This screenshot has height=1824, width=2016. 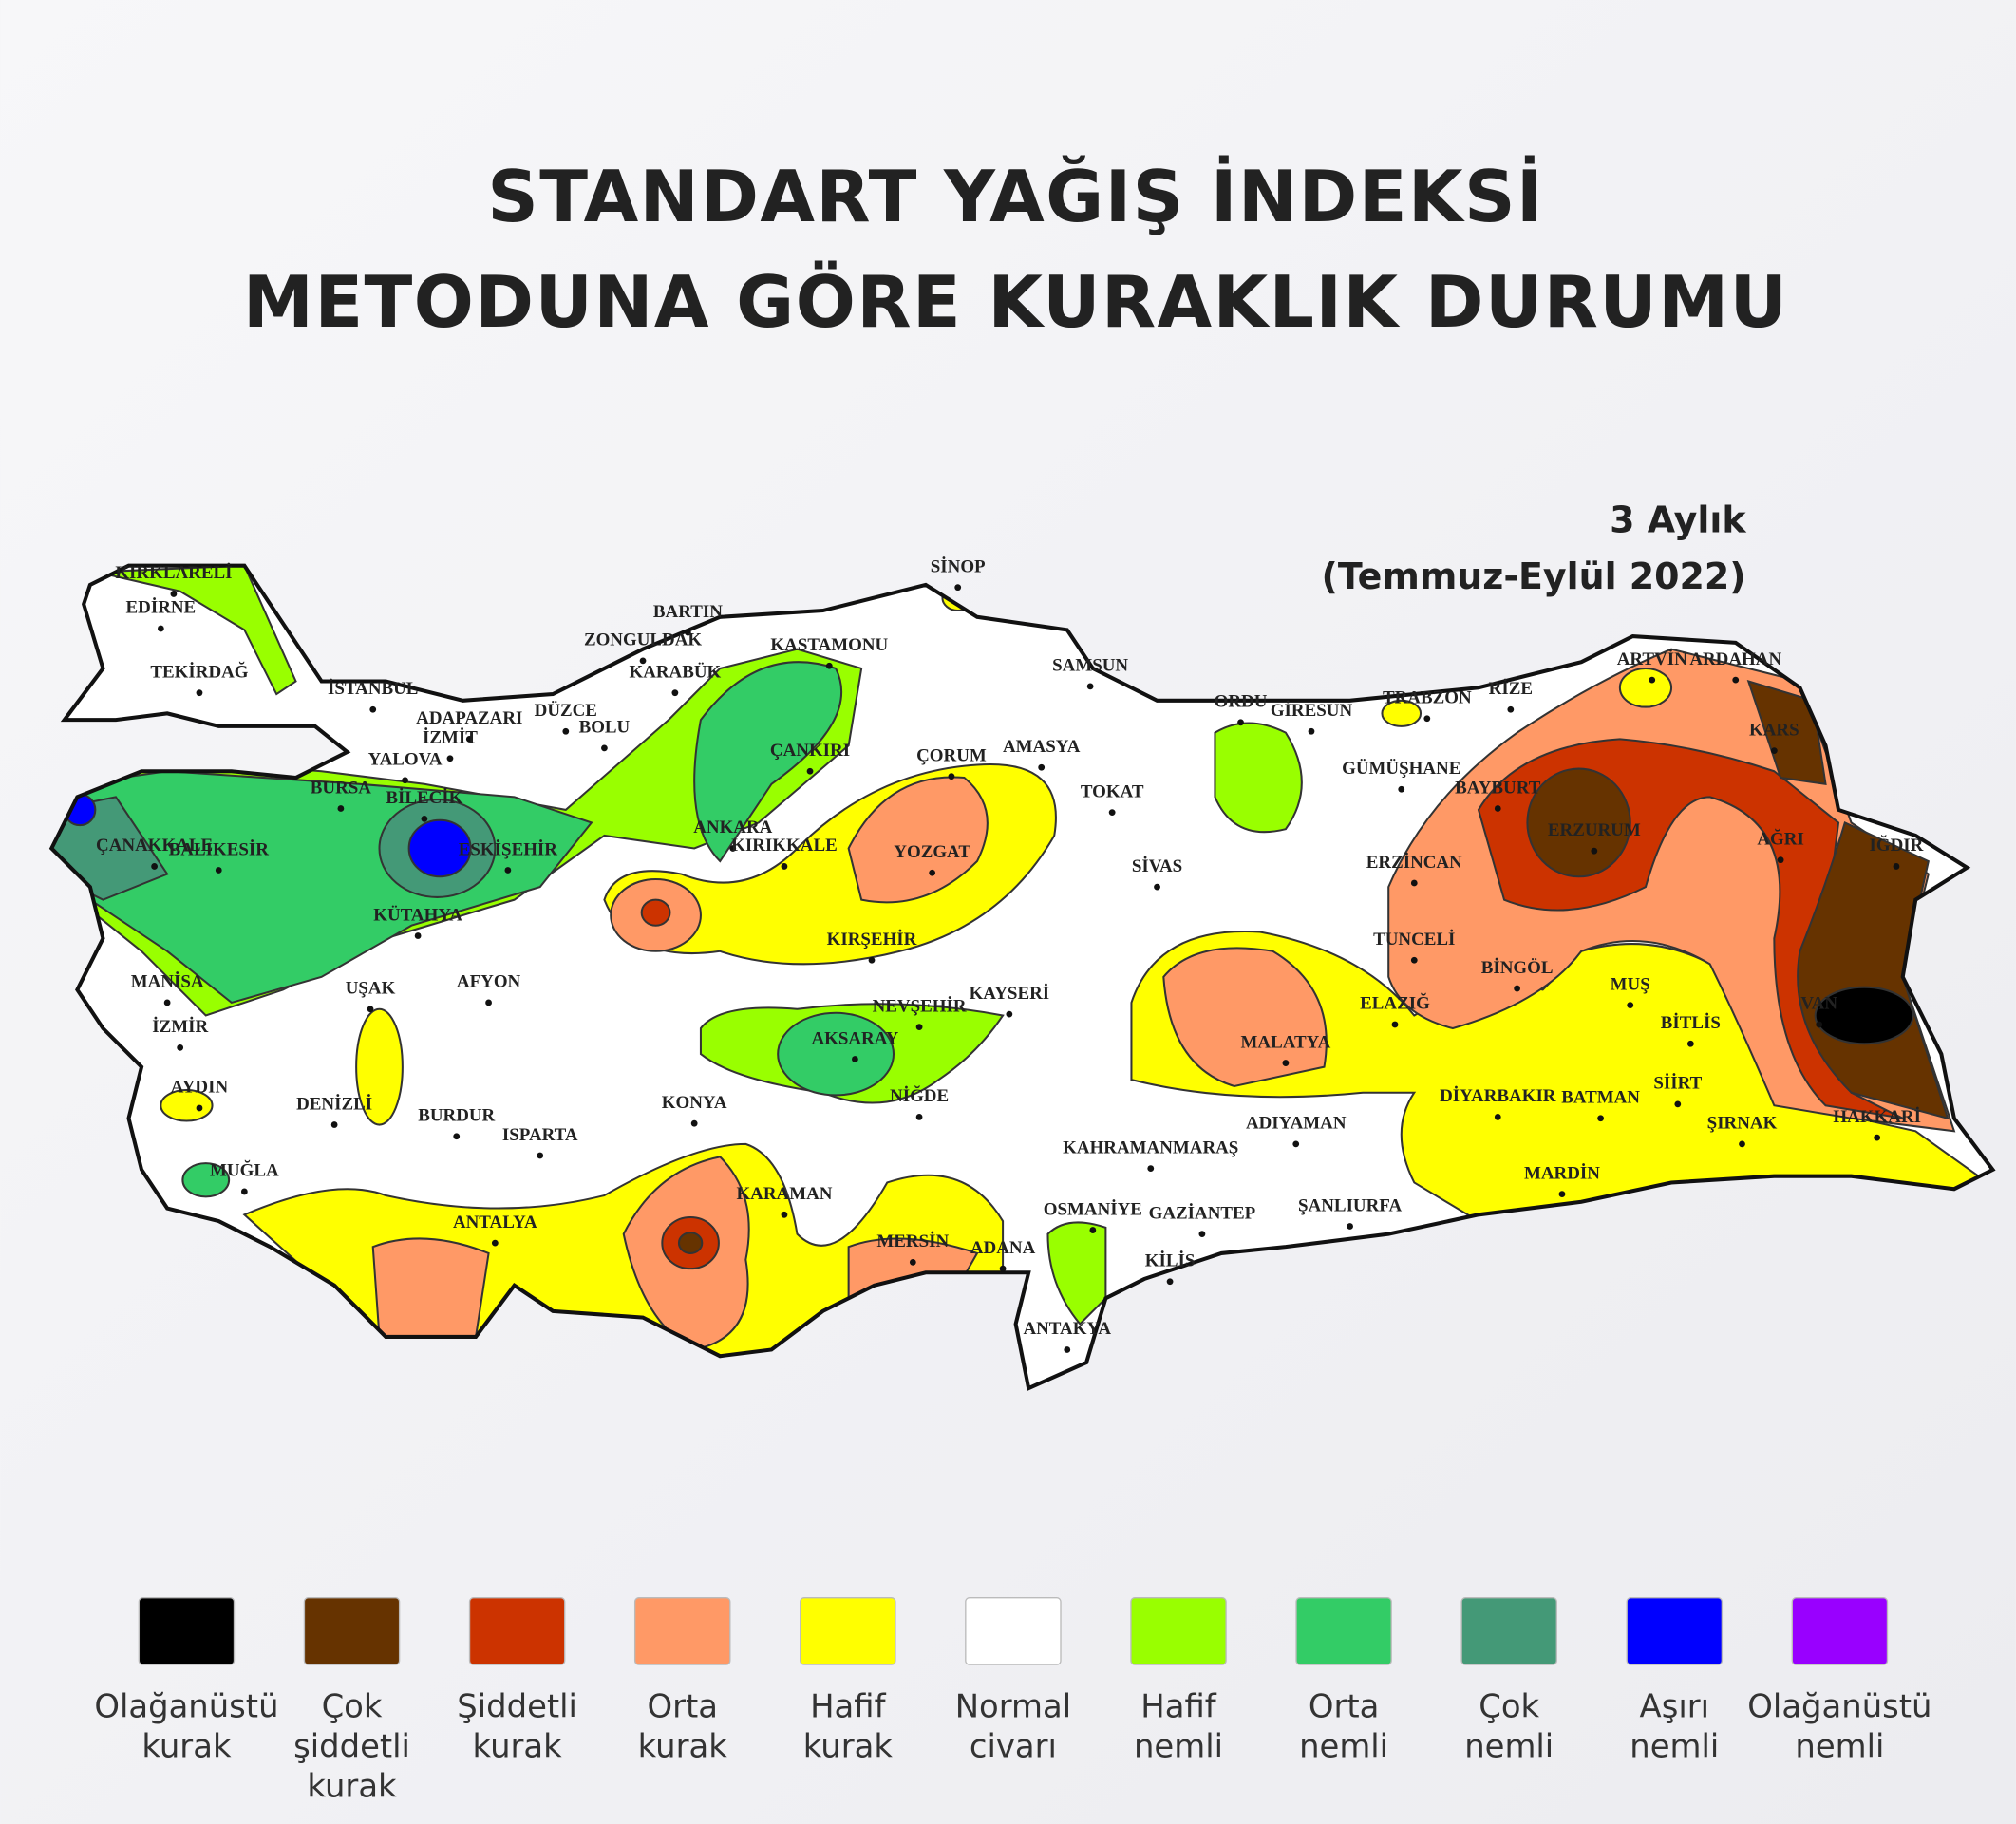 I want to click on city-label: ADAPAZARI, so click(x=469, y=718).